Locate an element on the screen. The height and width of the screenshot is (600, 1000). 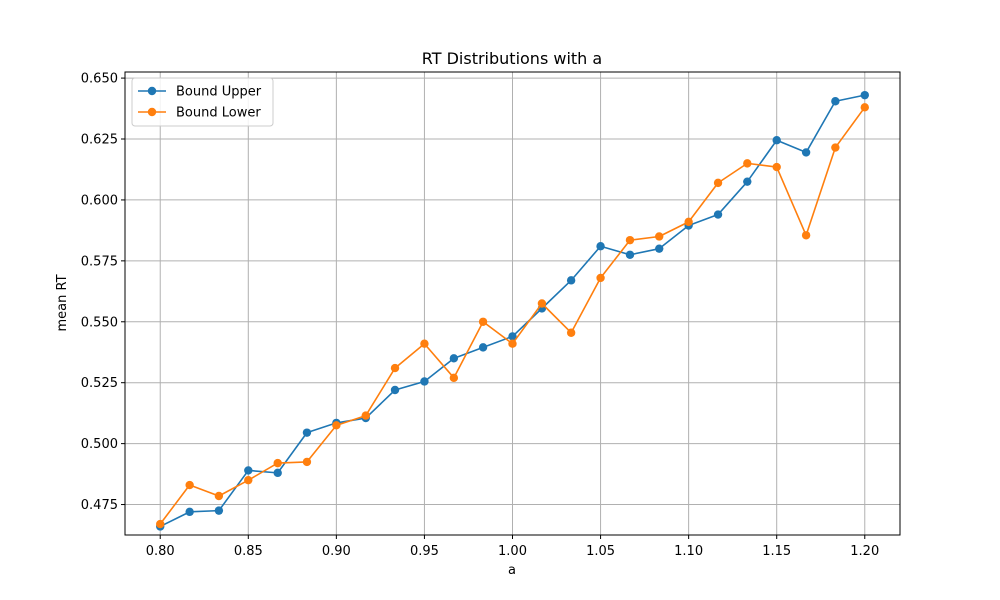
x-tick-label: 1.05 is located at coordinates (600, 551).